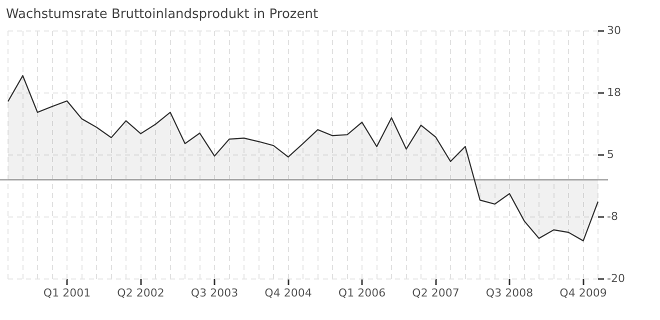  What do you see at coordinates (614, 92) in the screenshot?
I see `y-tick-label: 18` at bounding box center [614, 92].